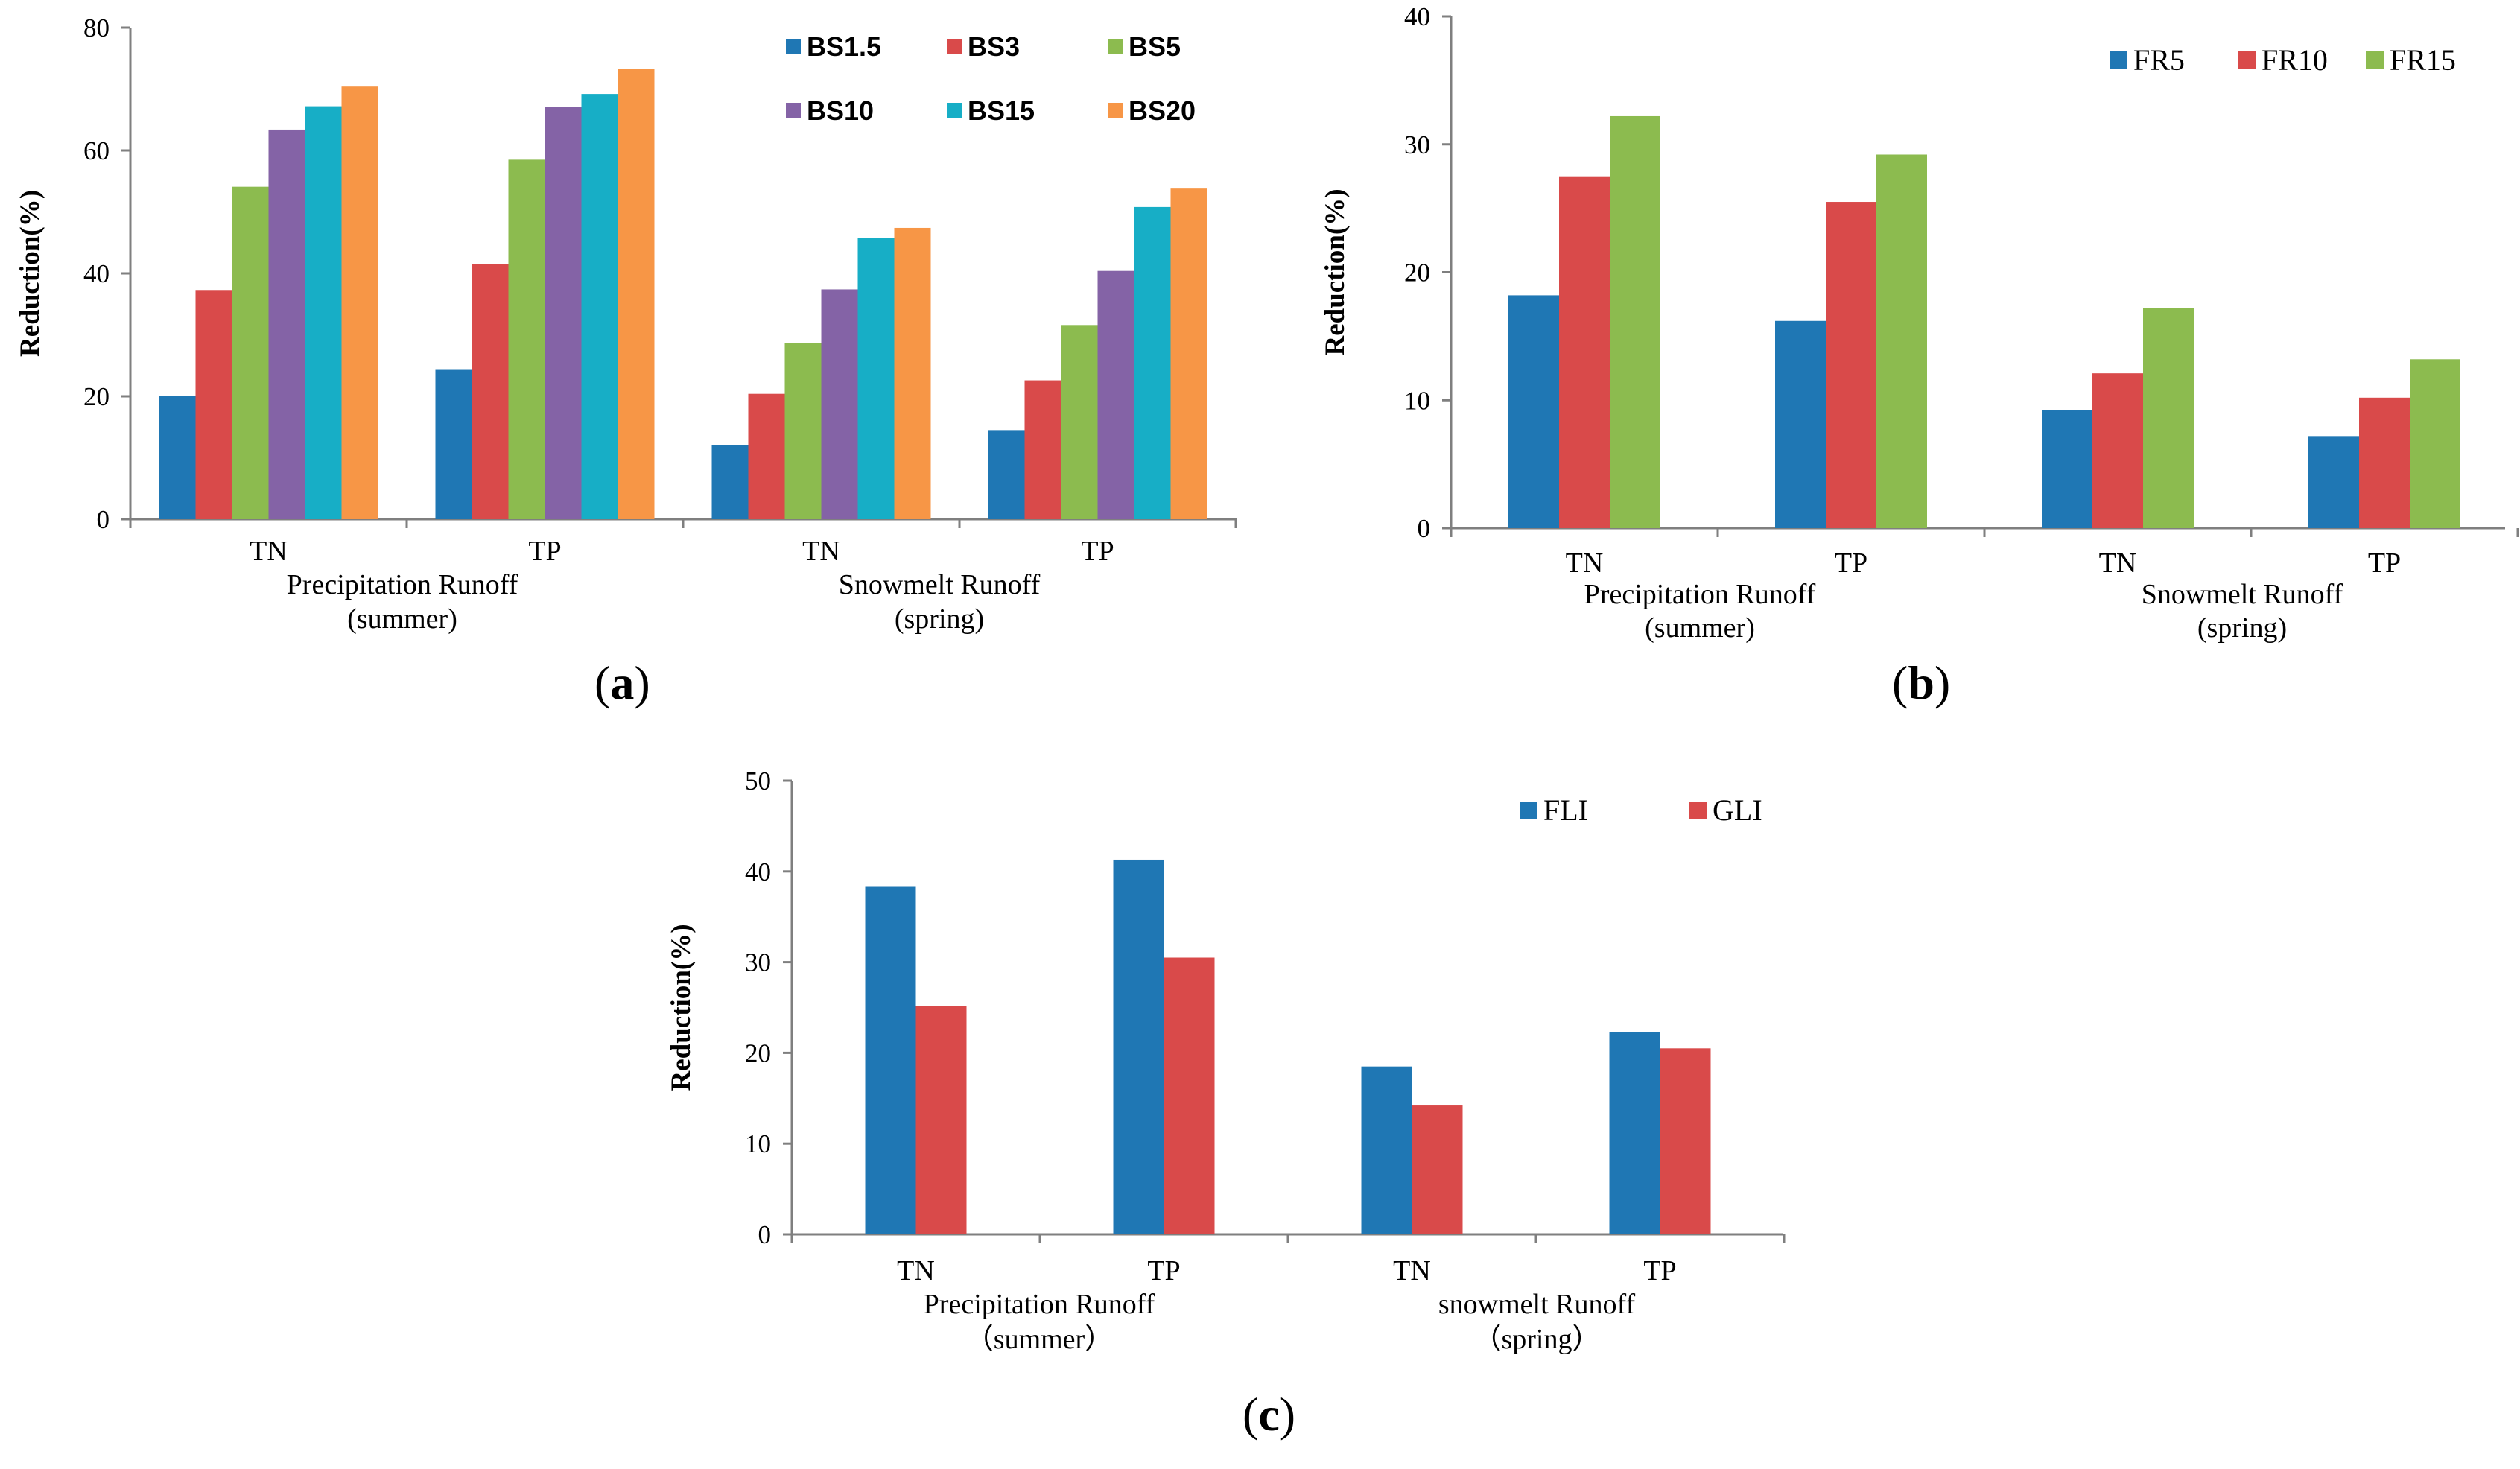 Image resolution: width=2520 pixels, height=1469 pixels. What do you see at coordinates (1001, 110) in the screenshot?
I see `legend-label: BS15` at bounding box center [1001, 110].